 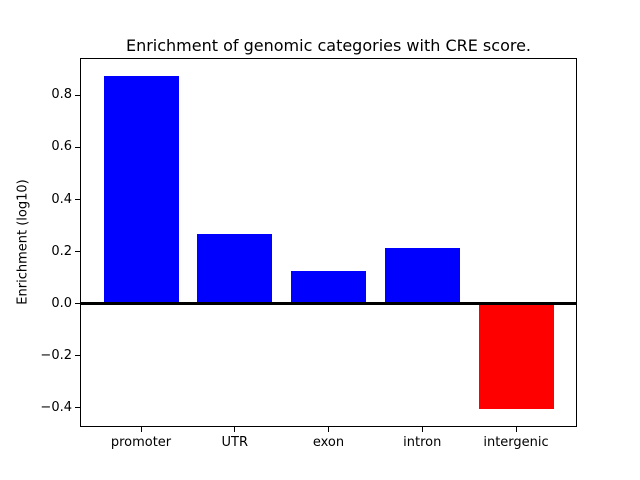 What do you see at coordinates (235, 268) in the screenshot?
I see `bar-UTR` at bounding box center [235, 268].